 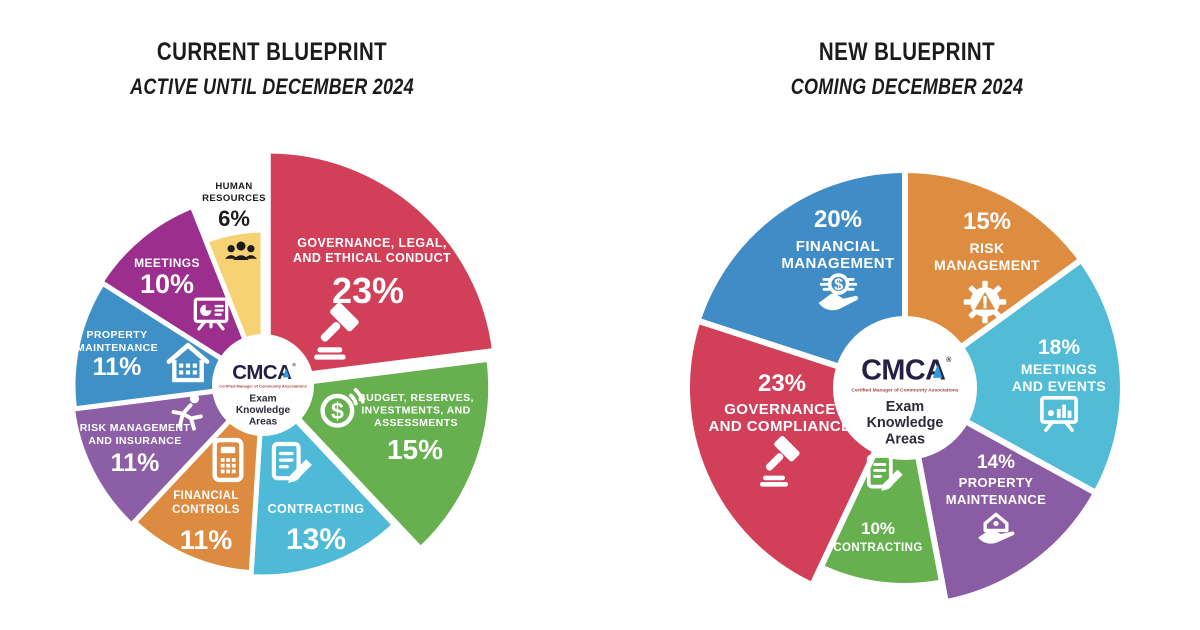 I want to click on new-blueprint-title: NEW BLUEPRINT, so click(x=907, y=52).